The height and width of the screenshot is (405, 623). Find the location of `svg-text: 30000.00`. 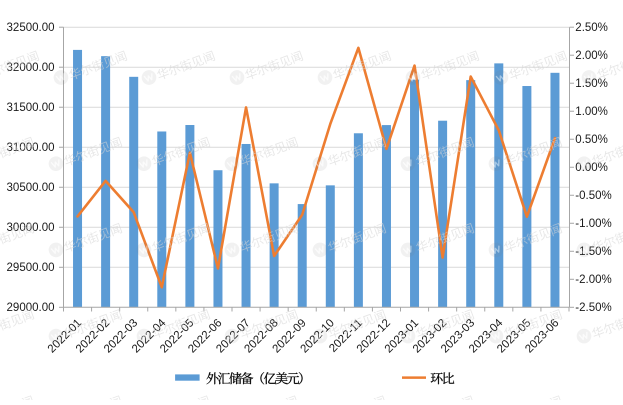

svg-text: 30000.00 is located at coordinates (31, 228).